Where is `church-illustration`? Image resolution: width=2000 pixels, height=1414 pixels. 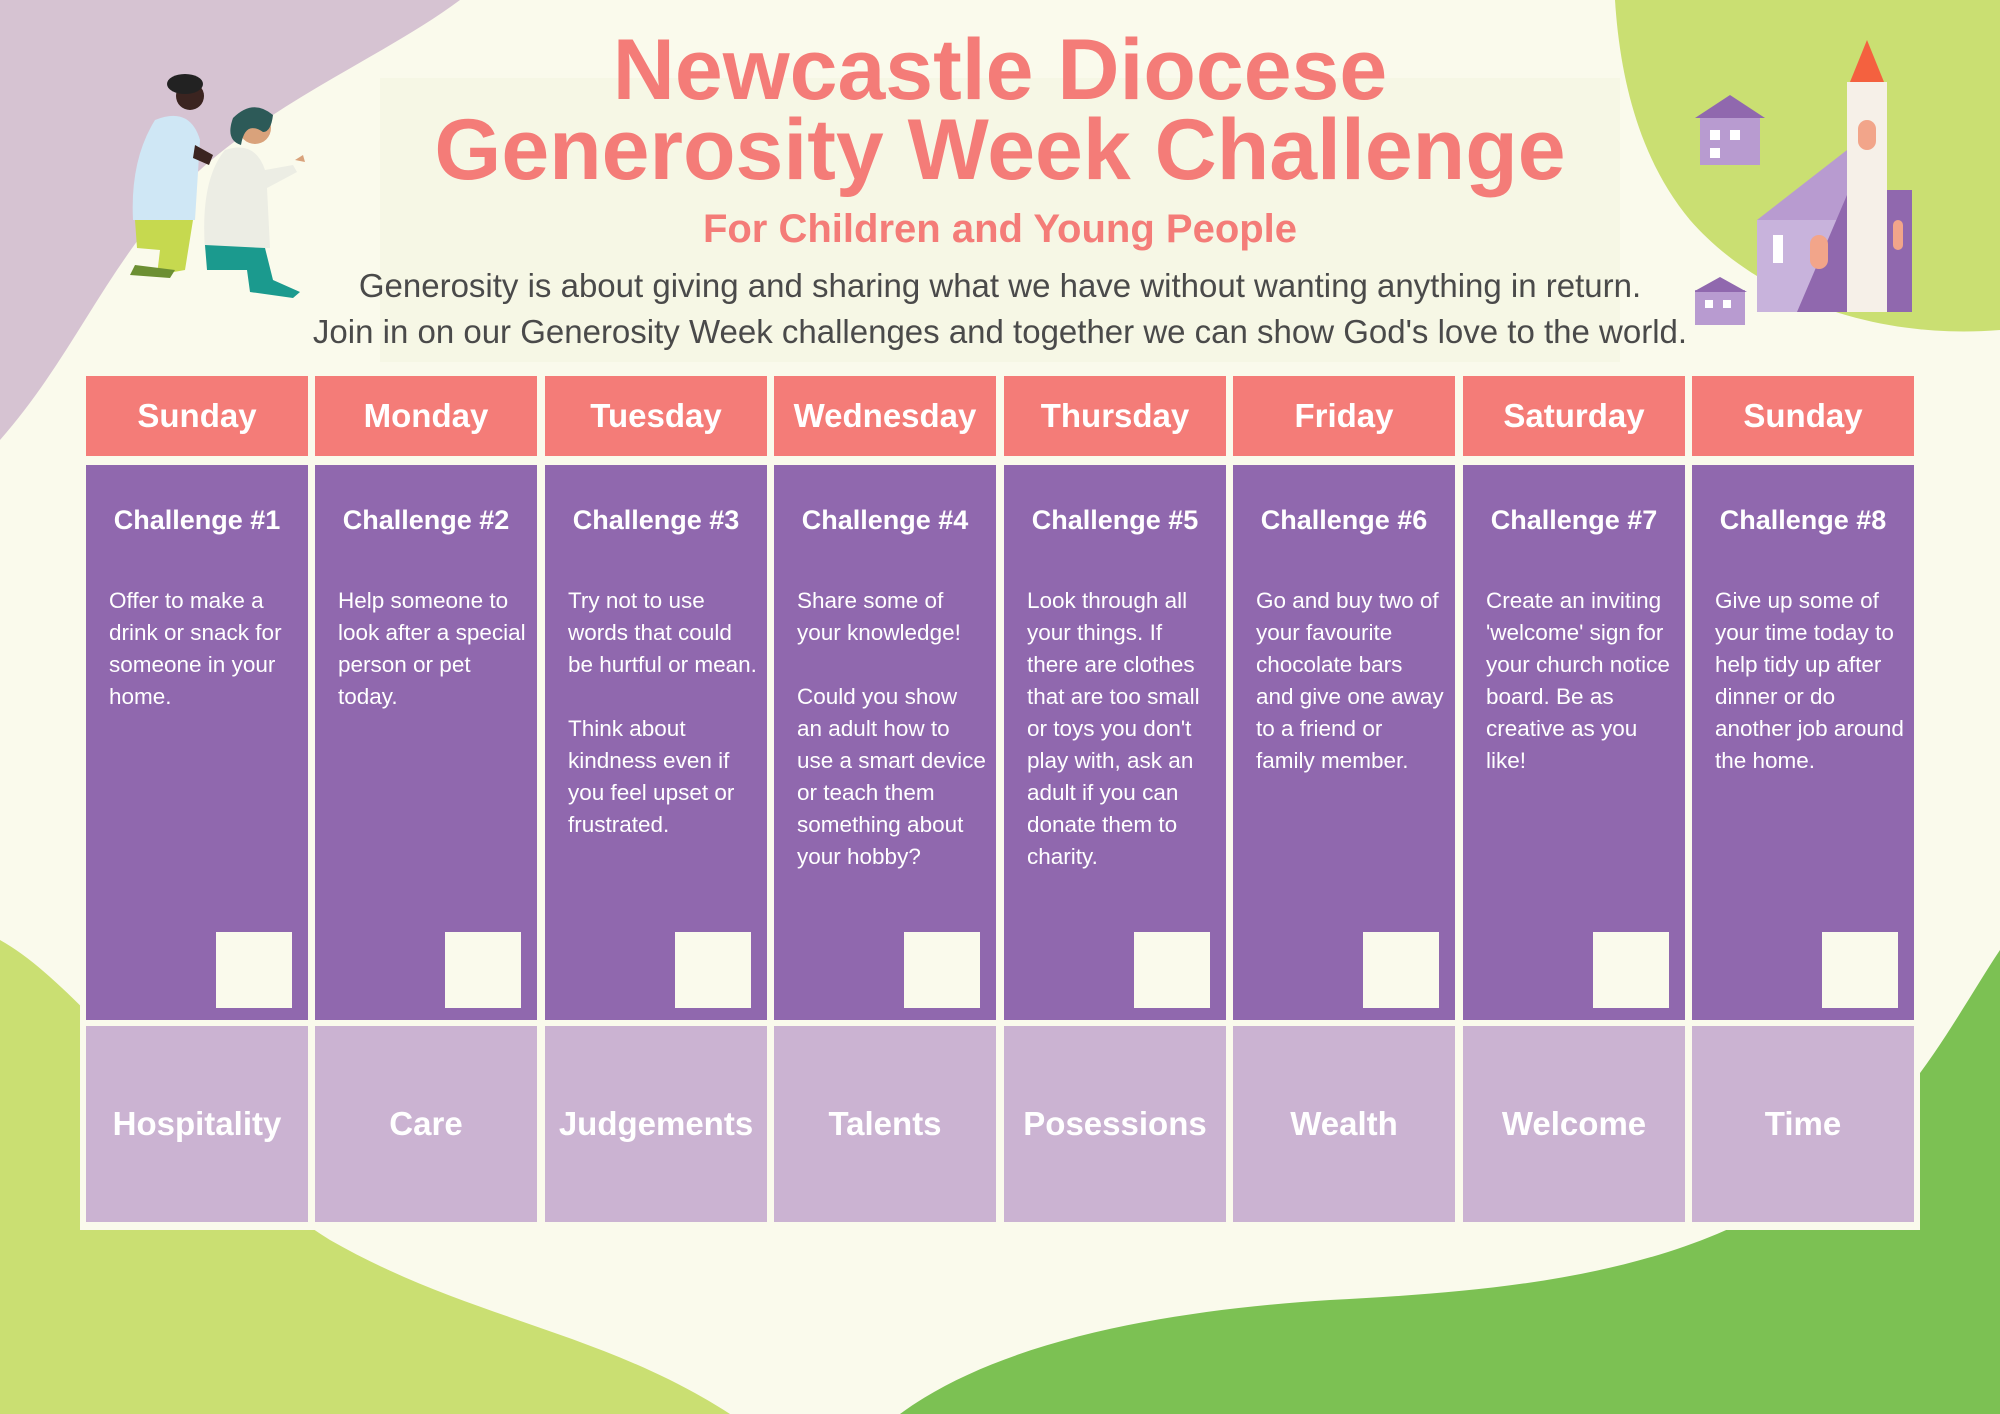
church-illustration is located at coordinates (1803, 182).